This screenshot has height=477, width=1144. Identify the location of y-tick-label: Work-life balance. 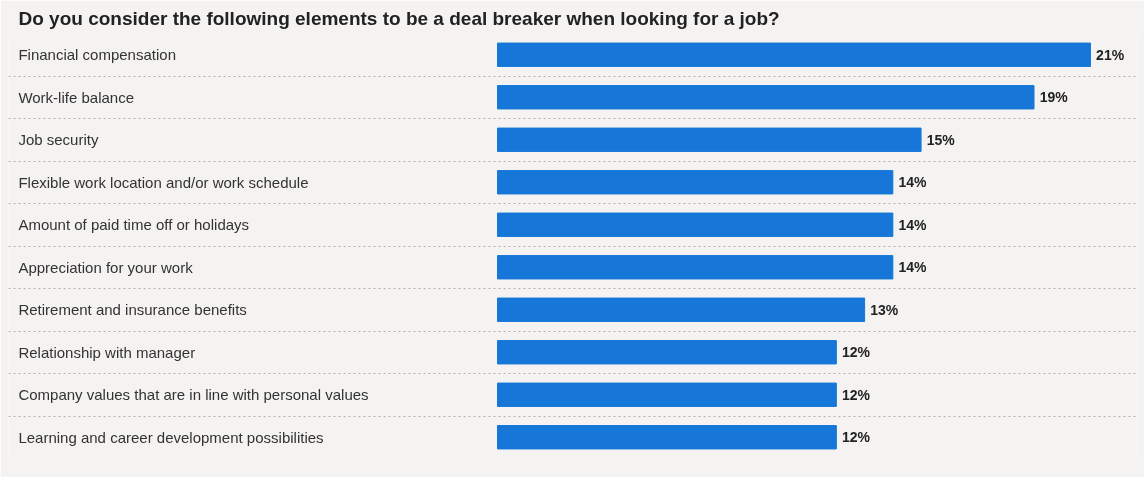
(76, 97).